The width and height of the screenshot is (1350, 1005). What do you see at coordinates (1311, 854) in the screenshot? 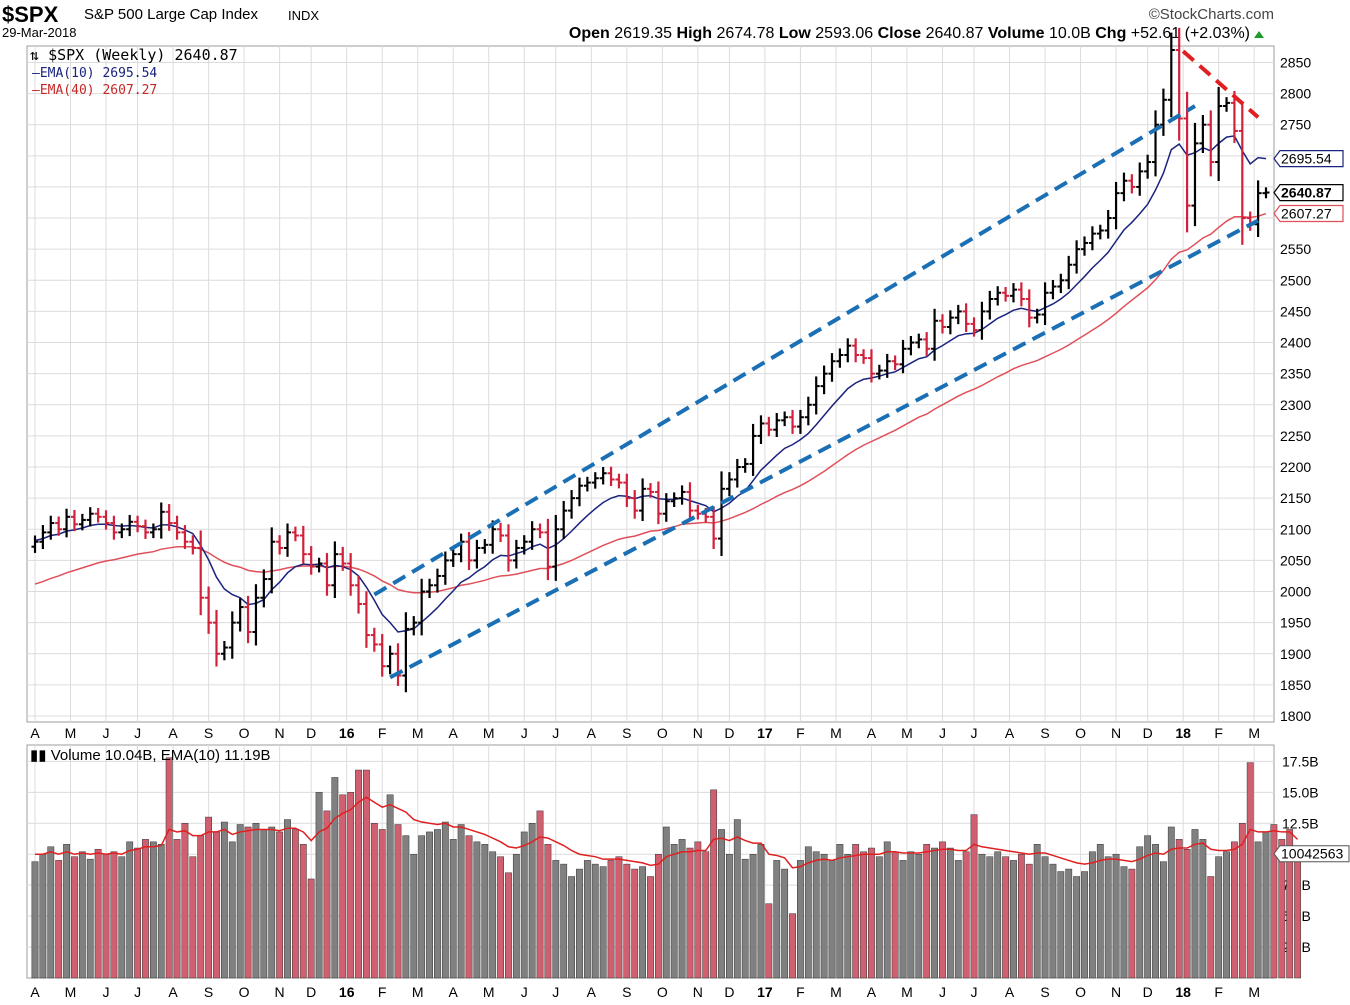
I see `volume-value-tag: 10042563` at bounding box center [1311, 854].